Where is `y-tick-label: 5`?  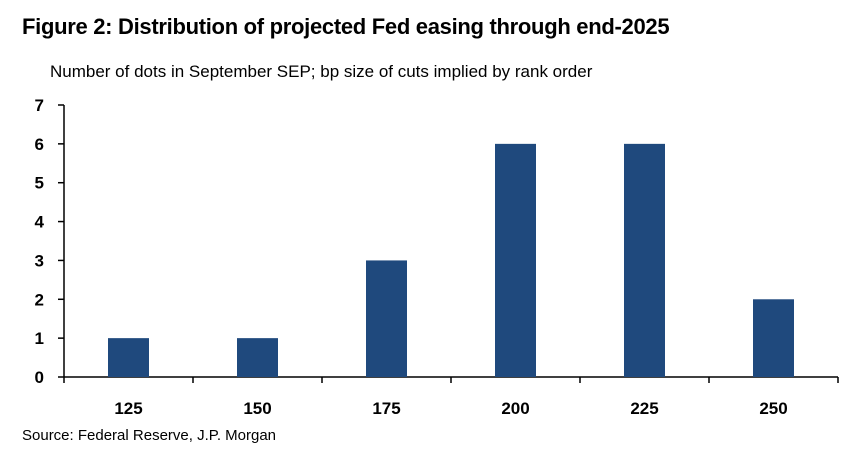
y-tick-label: 5 is located at coordinates (39, 183).